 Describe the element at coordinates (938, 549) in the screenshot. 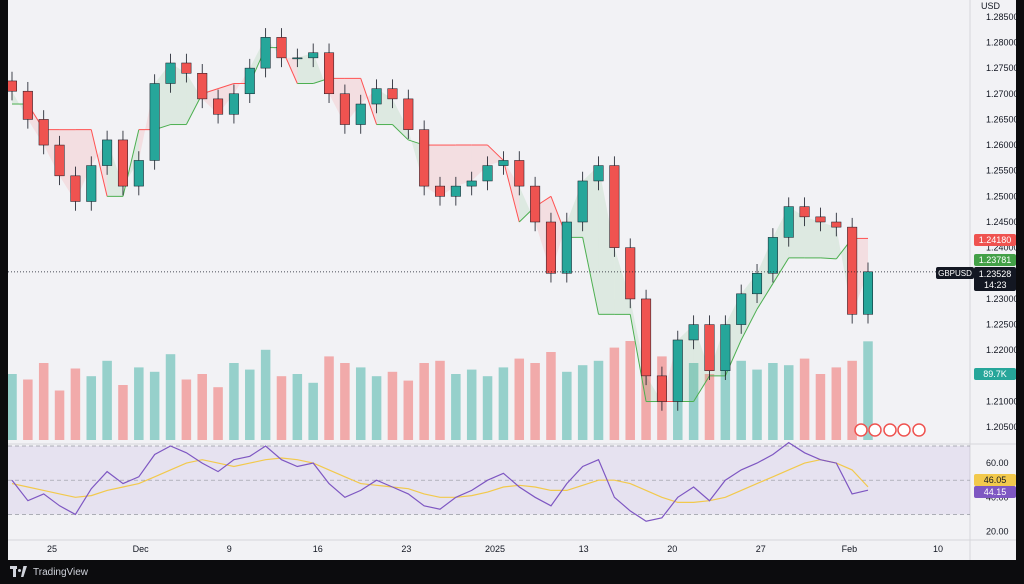

I see `time-tick-label: 10` at that location.